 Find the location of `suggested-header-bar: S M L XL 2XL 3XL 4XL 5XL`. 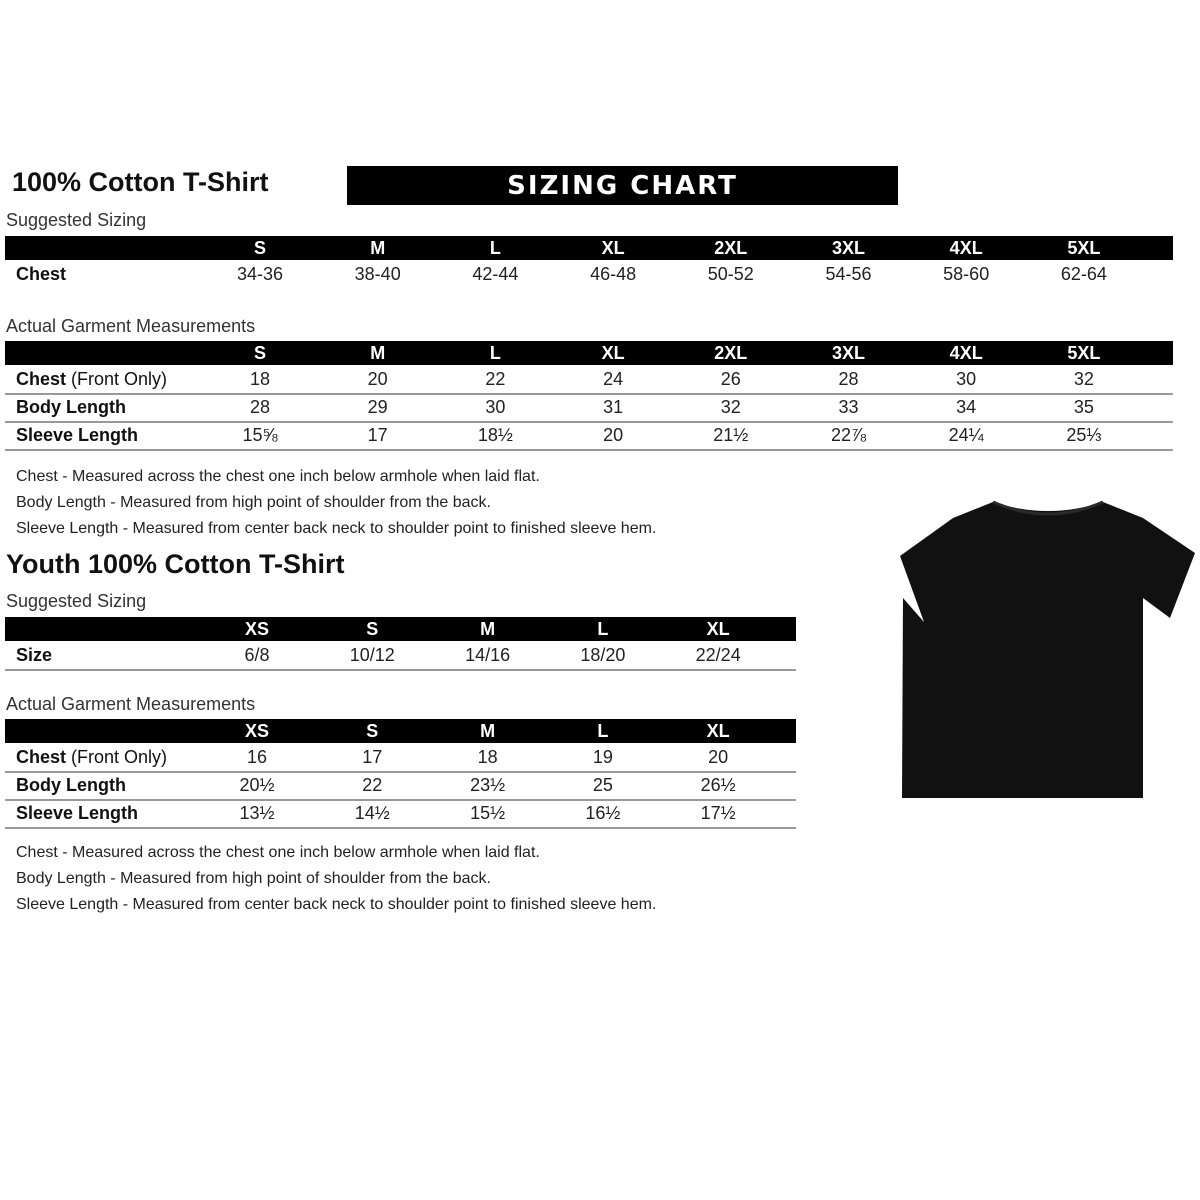

suggested-header-bar: S M L XL 2XL 3XL 4XL 5XL is located at coordinates (589, 248).